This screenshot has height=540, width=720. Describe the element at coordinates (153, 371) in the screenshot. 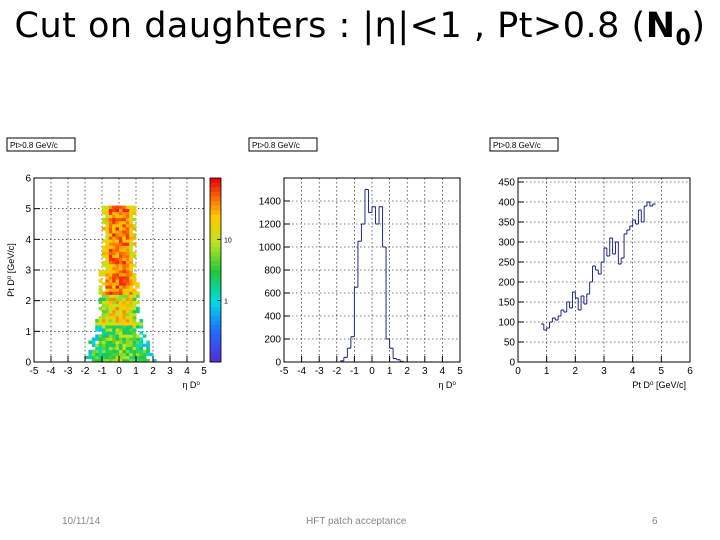

I see `x-tick-label: 2` at that location.